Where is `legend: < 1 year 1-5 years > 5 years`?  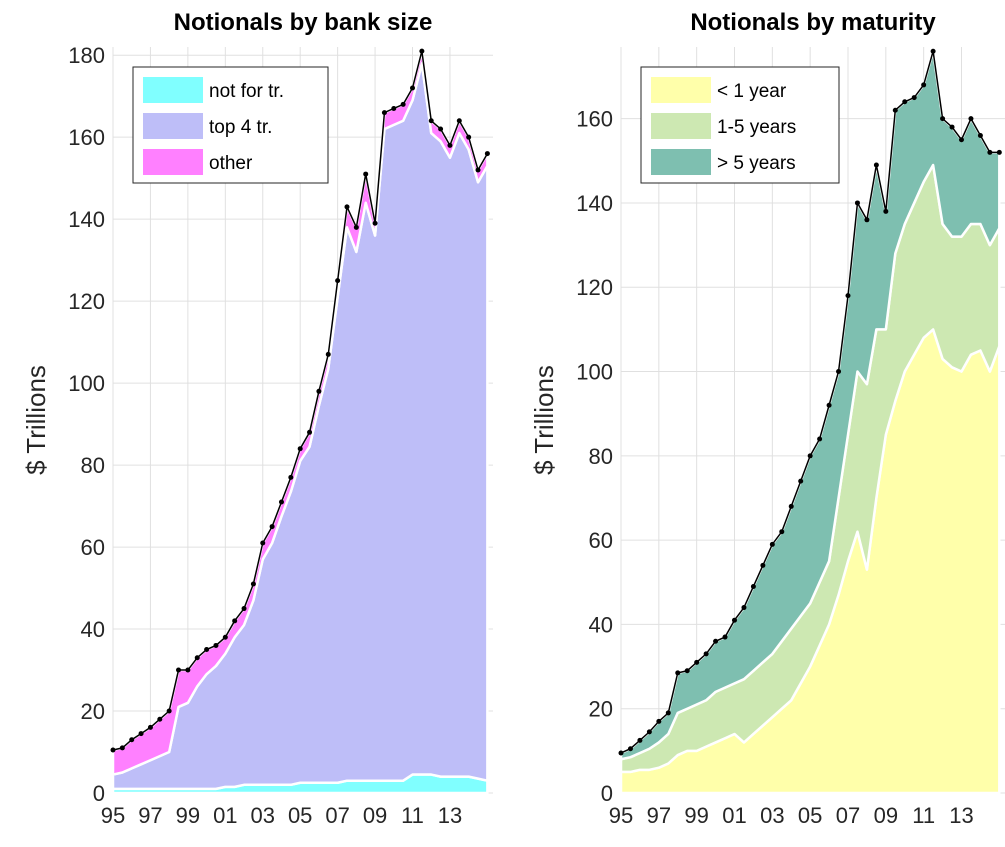
legend: < 1 year 1-5 years > 5 years is located at coordinates (740, 125).